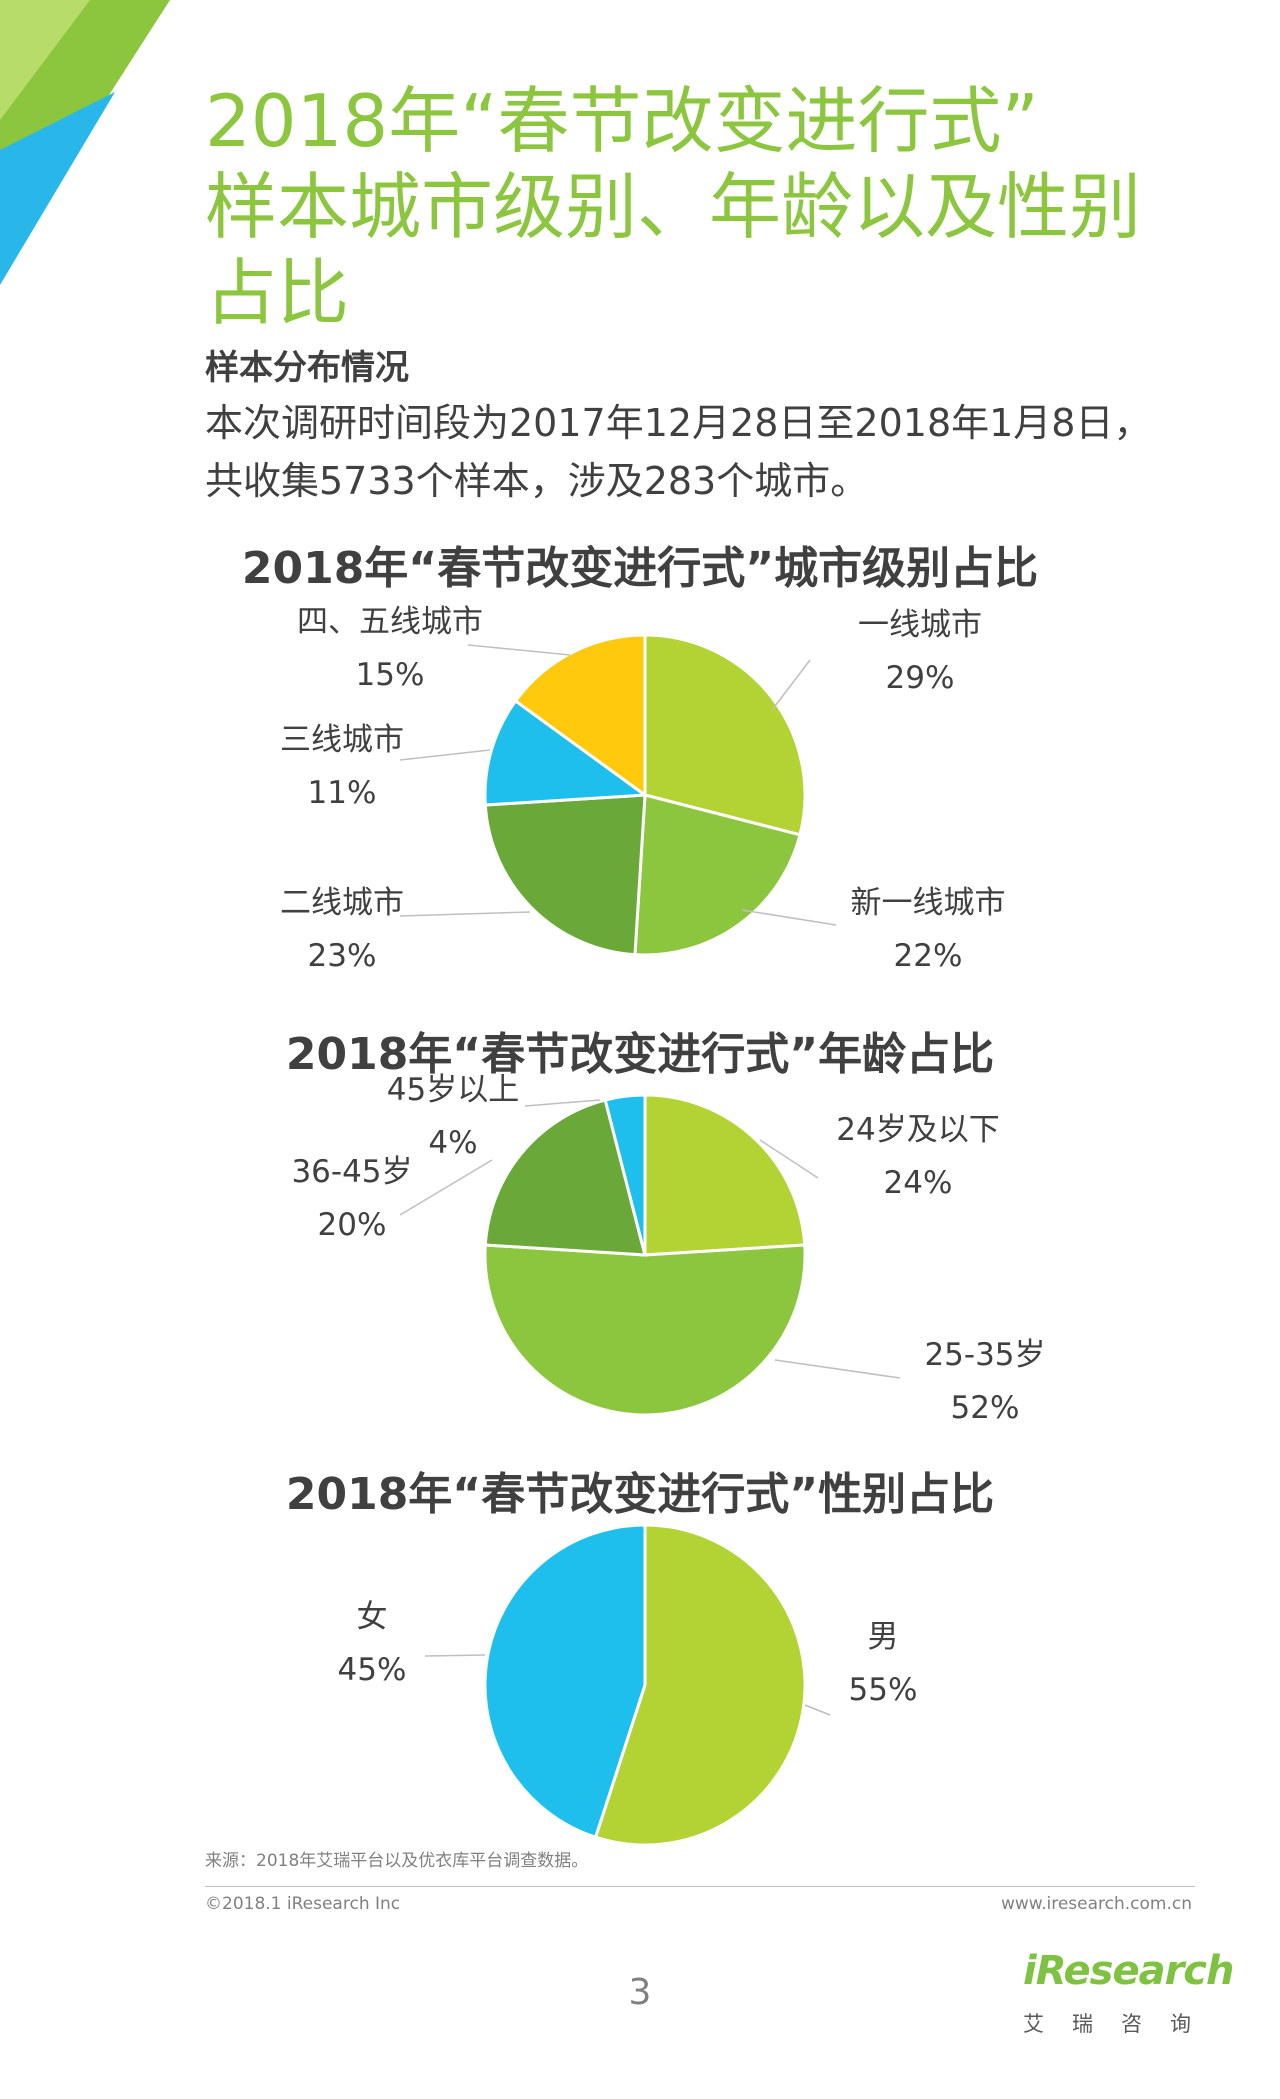 This screenshot has width=1280, height=2099. What do you see at coordinates (918, 1183) in the screenshot?
I see `slice-value-label: 24%` at bounding box center [918, 1183].